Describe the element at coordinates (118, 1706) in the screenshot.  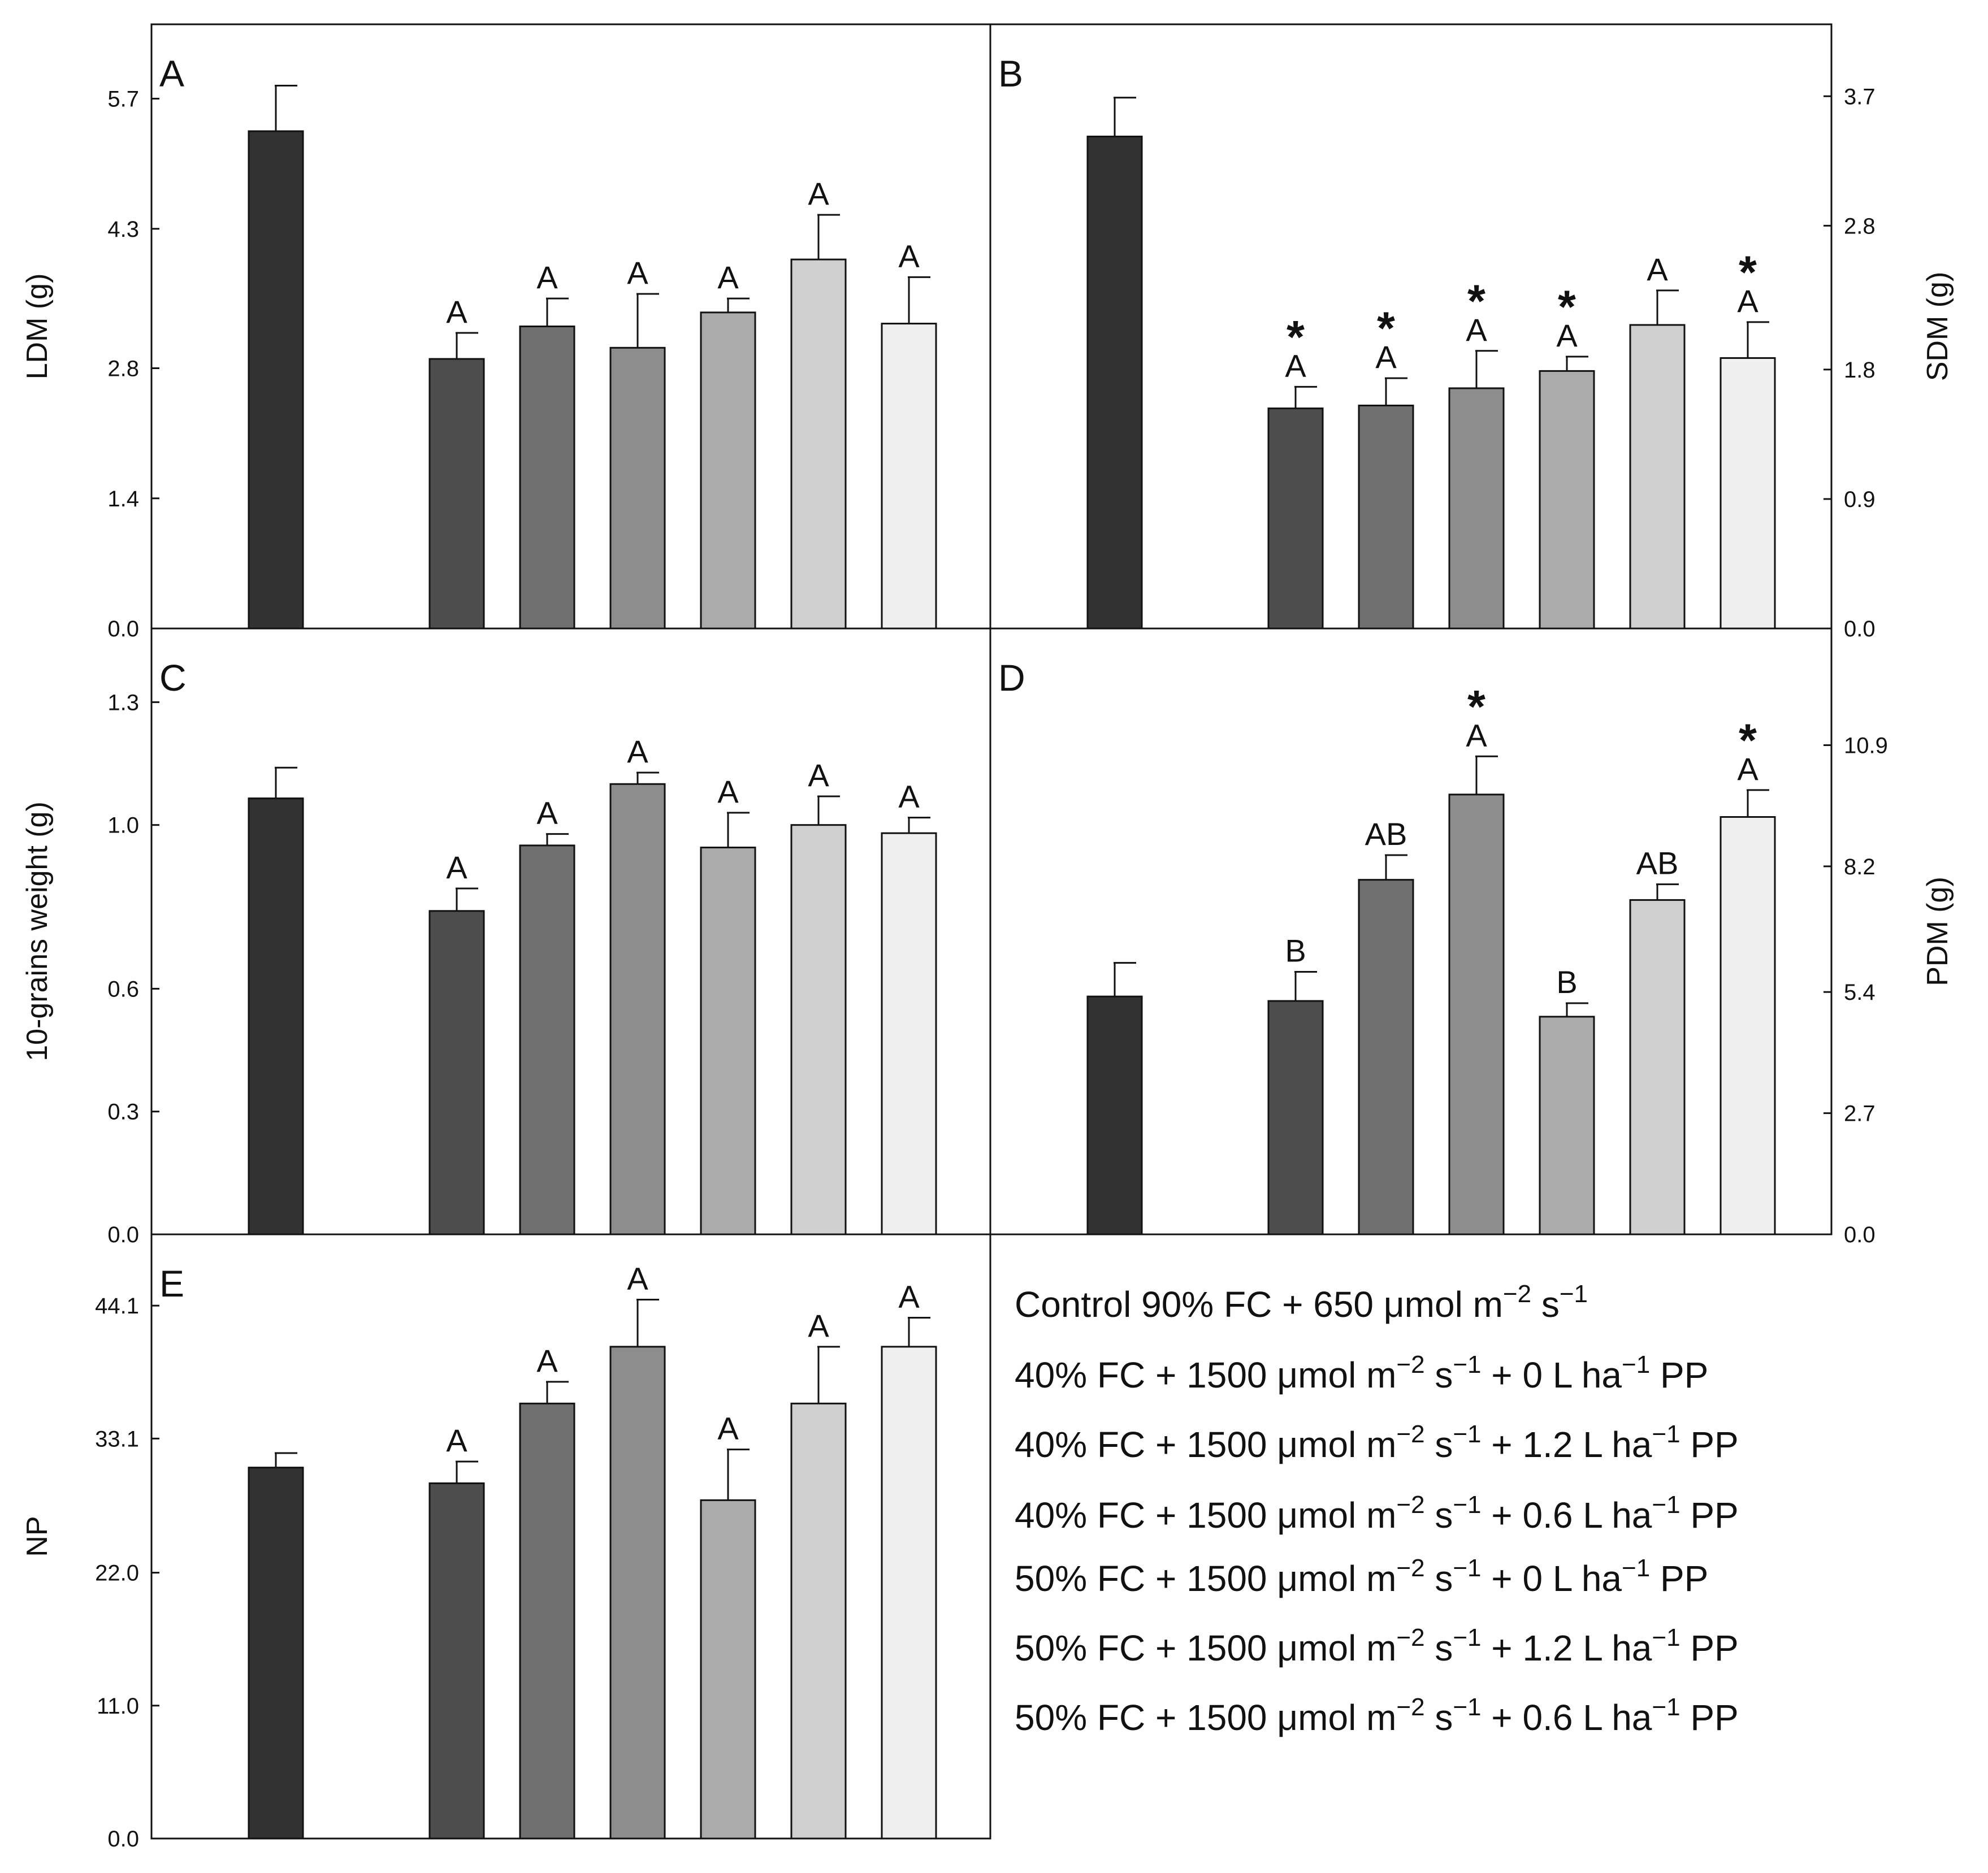
I see `y-tick-label: 11.0` at that location.